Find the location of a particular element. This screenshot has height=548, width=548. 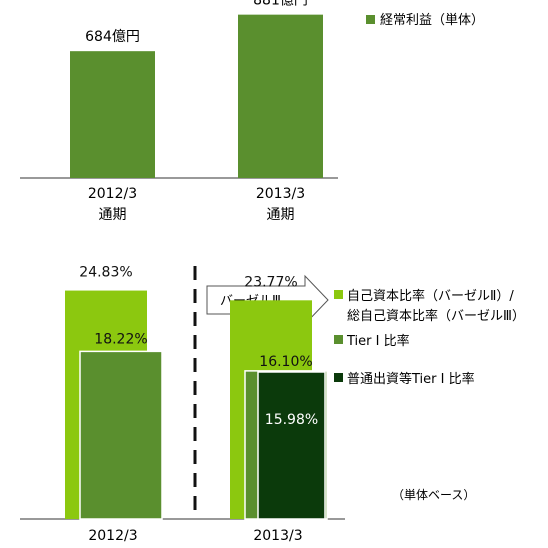

bottom-bar-label-g1-s2: 18.22% is located at coordinates (120, 339).